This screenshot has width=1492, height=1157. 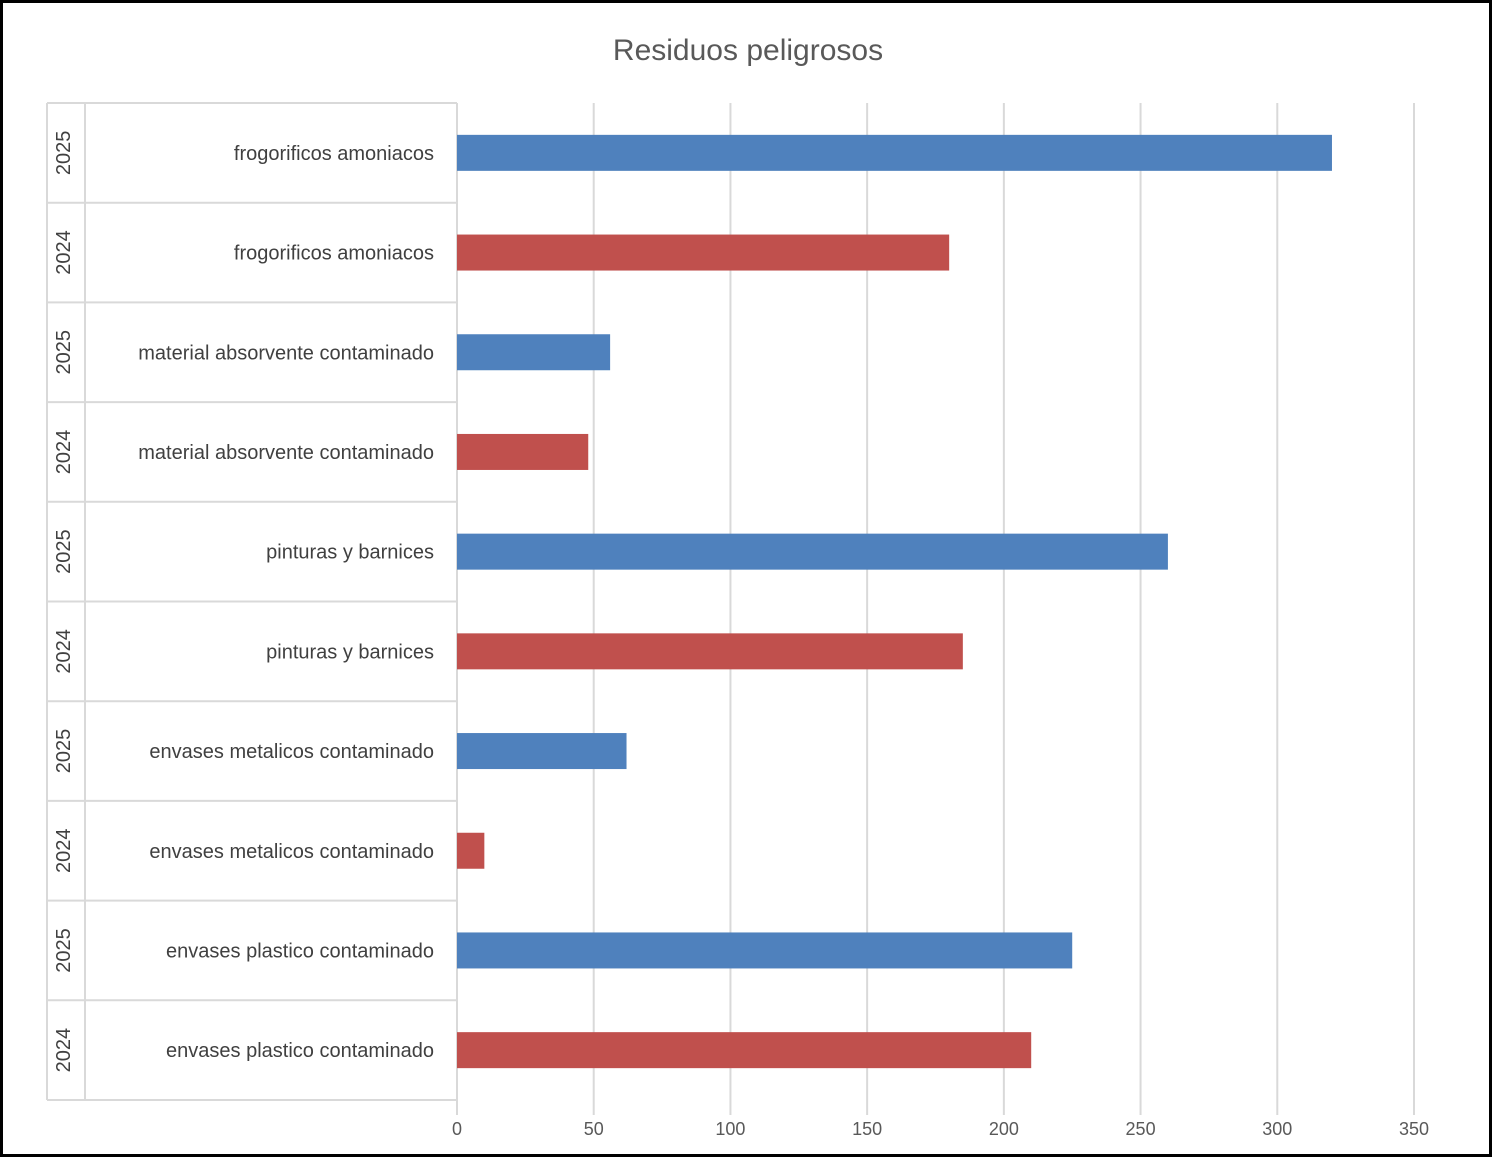 I want to click on year-labels: 2025 2024 2025 2024 2025 2024 2025 2024 2025 2024, so click(x=64, y=602).